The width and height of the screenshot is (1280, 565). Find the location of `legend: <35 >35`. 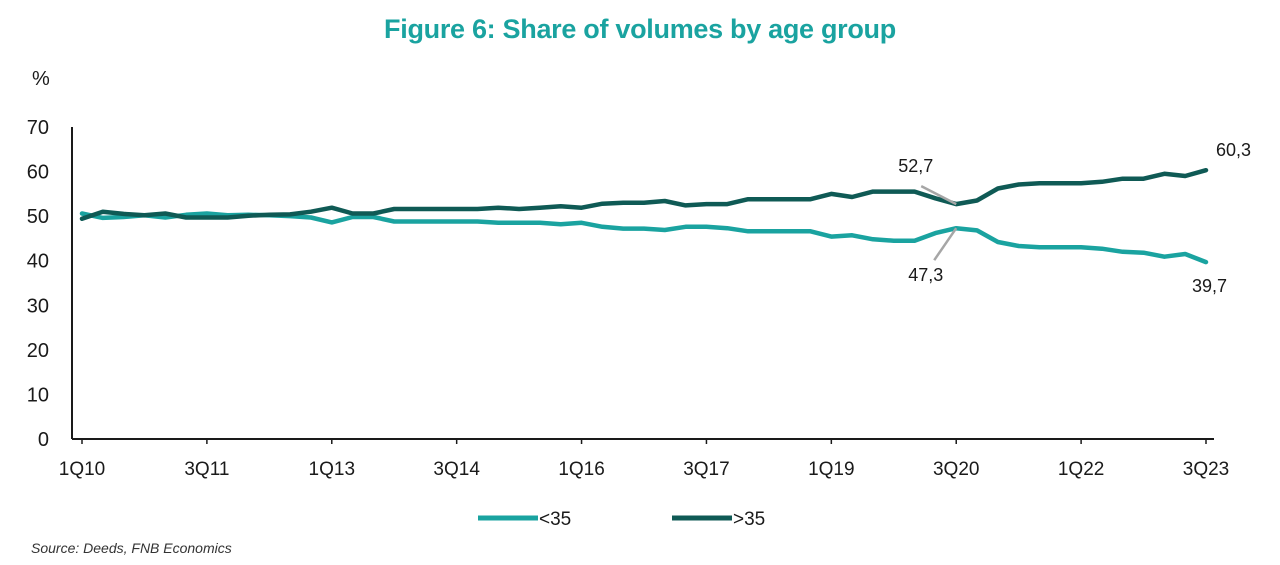

legend: <35 >35 is located at coordinates (621, 519).